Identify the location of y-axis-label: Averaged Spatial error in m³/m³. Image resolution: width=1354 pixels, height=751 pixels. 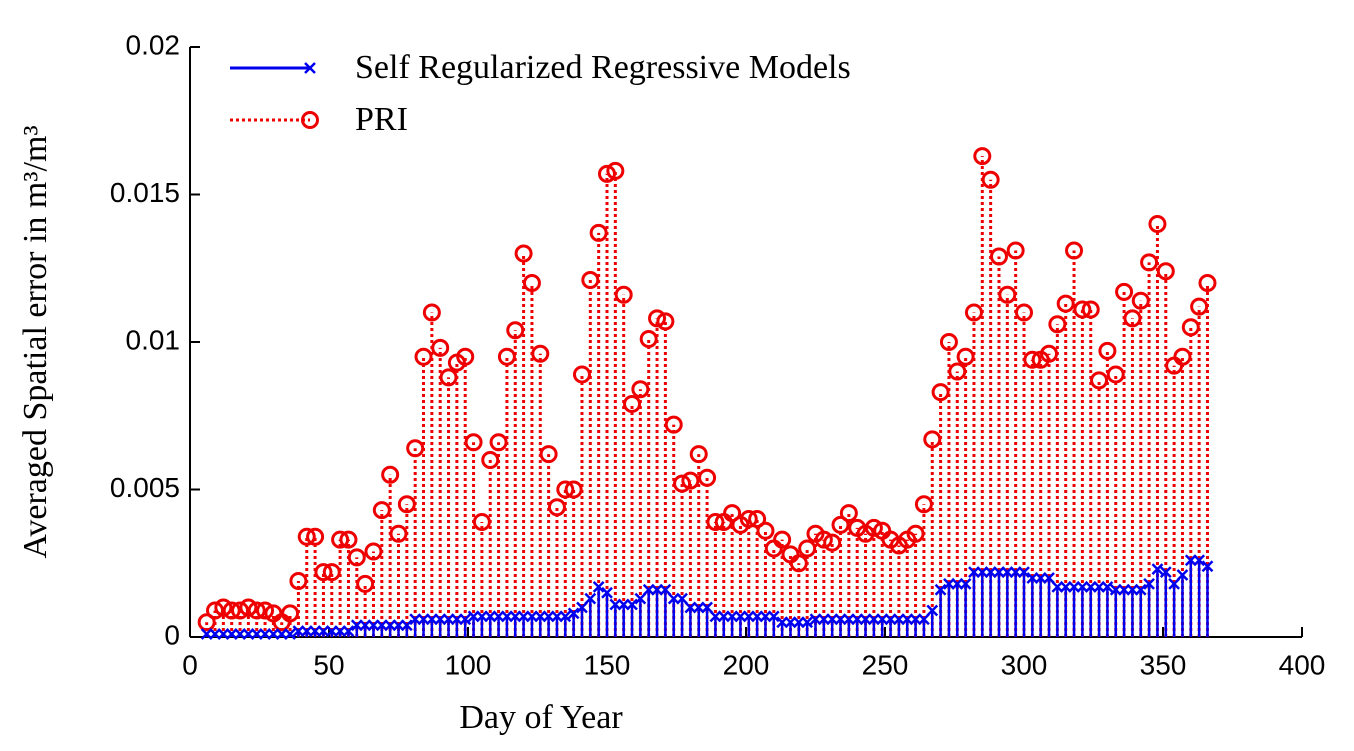
(35, 341).